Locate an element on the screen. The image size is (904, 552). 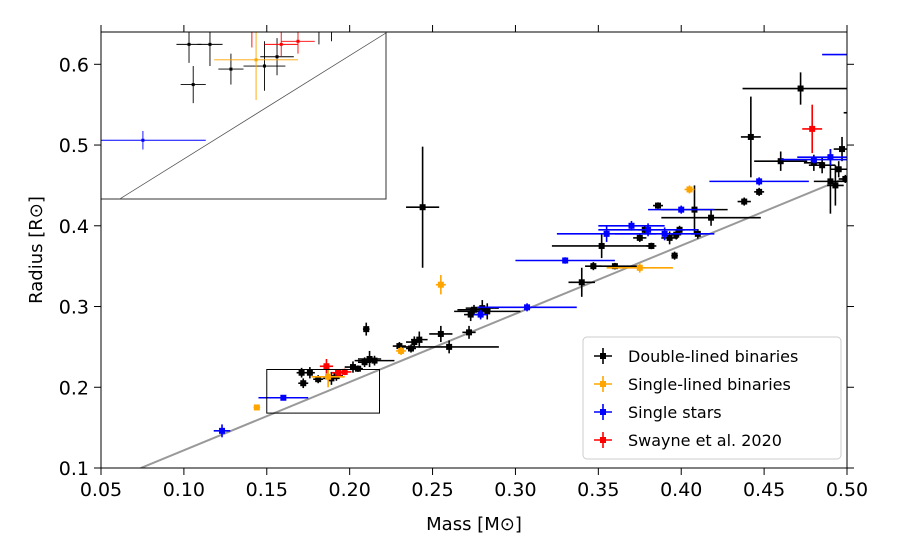
legend-box is located at coordinates (712, 398).